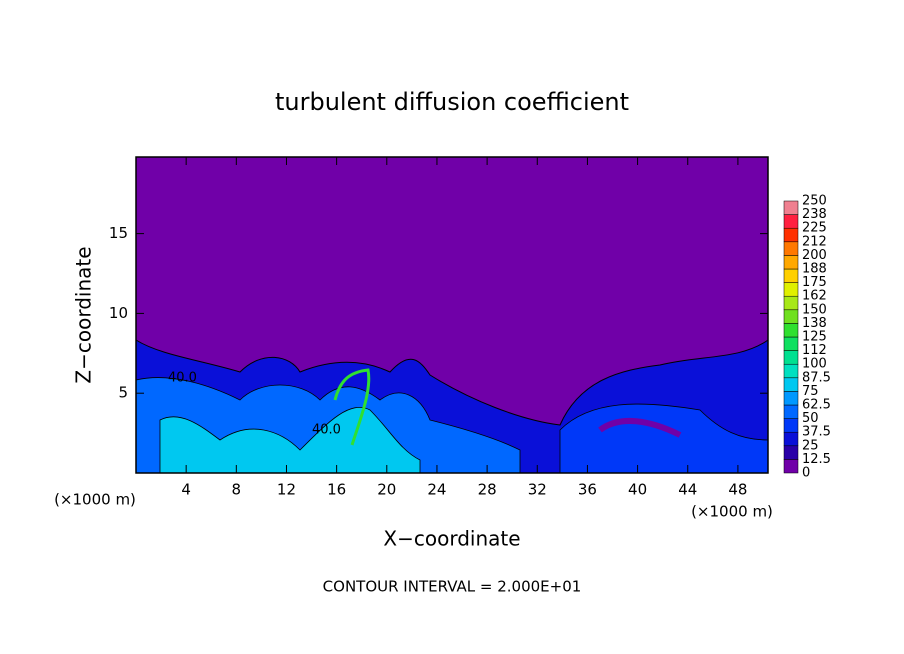  Describe the element at coordinates (810, 391) in the screenshot. I see `colorbar-label: 75` at that location.